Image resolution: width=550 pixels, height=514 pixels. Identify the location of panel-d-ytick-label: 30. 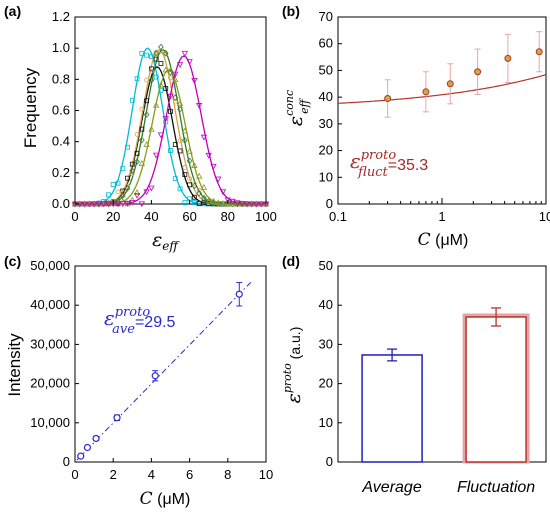
(326, 343).